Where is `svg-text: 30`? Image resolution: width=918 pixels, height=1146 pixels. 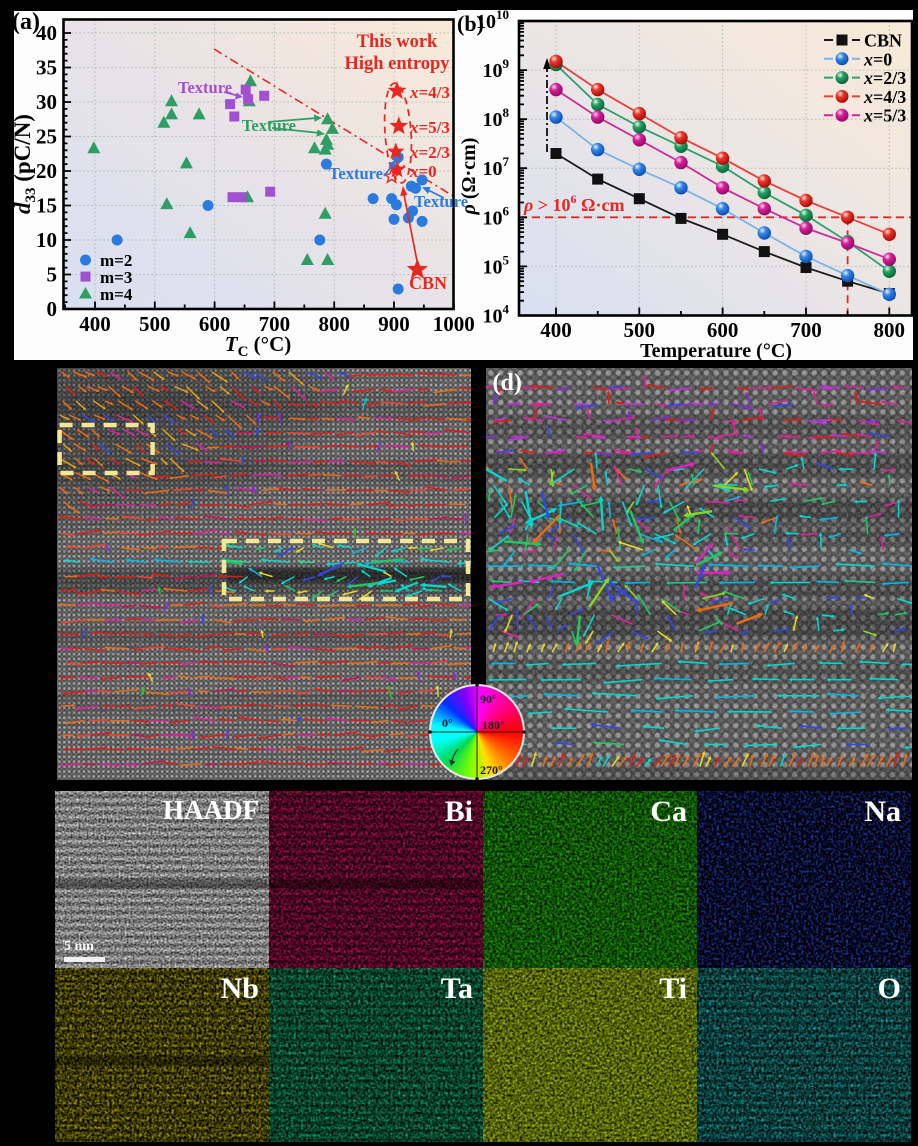 svg-text: 30 is located at coordinates (46, 102).